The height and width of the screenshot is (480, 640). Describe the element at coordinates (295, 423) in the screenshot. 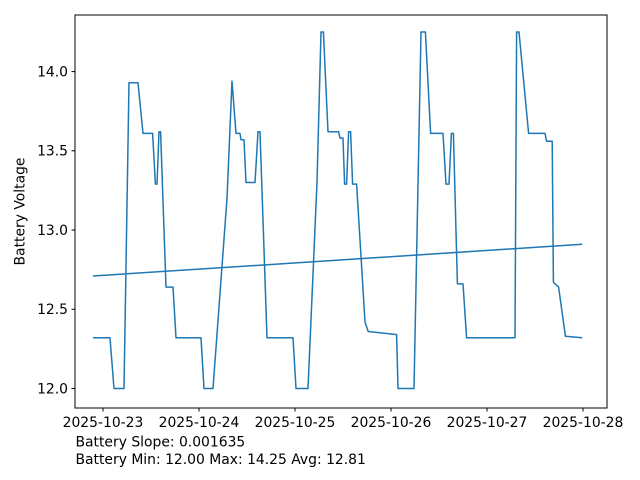

I see `x-tick-label: 2025-10-25` at that location.